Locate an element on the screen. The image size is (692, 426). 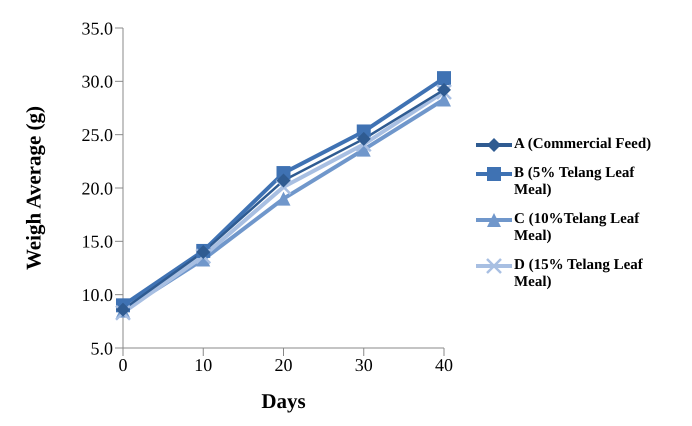
y-tick-label: 5.0 is located at coordinates (101, 348).